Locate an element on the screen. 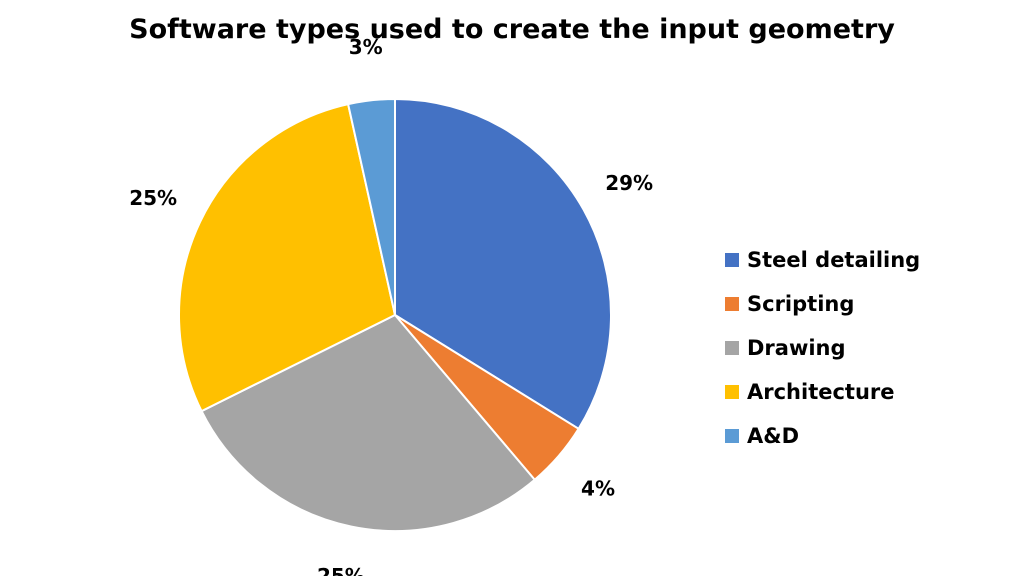  pie-slice-steel-detailing is located at coordinates (503, 264).